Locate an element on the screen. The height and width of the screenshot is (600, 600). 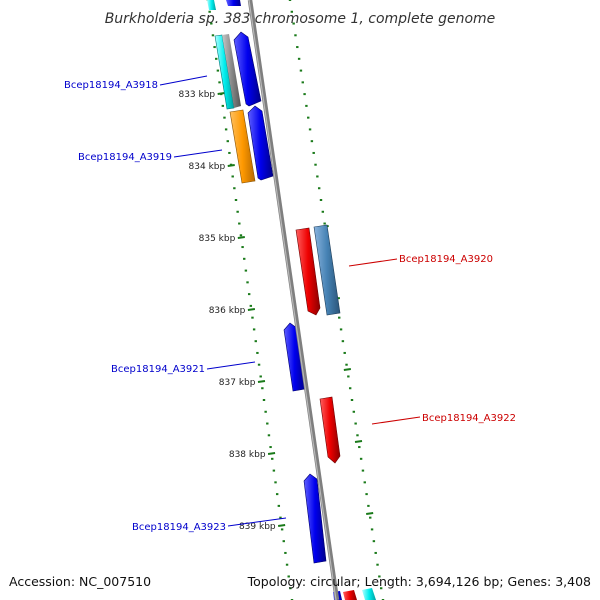
callout-line-A3919 is located at coordinates (198, 153).